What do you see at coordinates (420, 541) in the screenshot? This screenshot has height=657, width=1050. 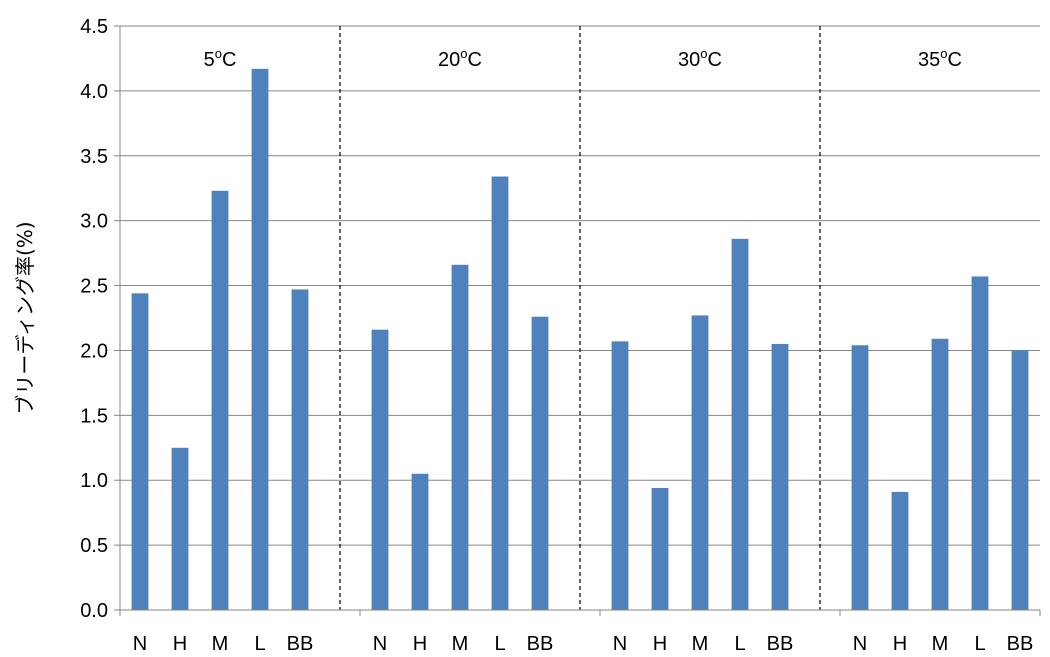 I see `bar-1-h` at bounding box center [420, 541].